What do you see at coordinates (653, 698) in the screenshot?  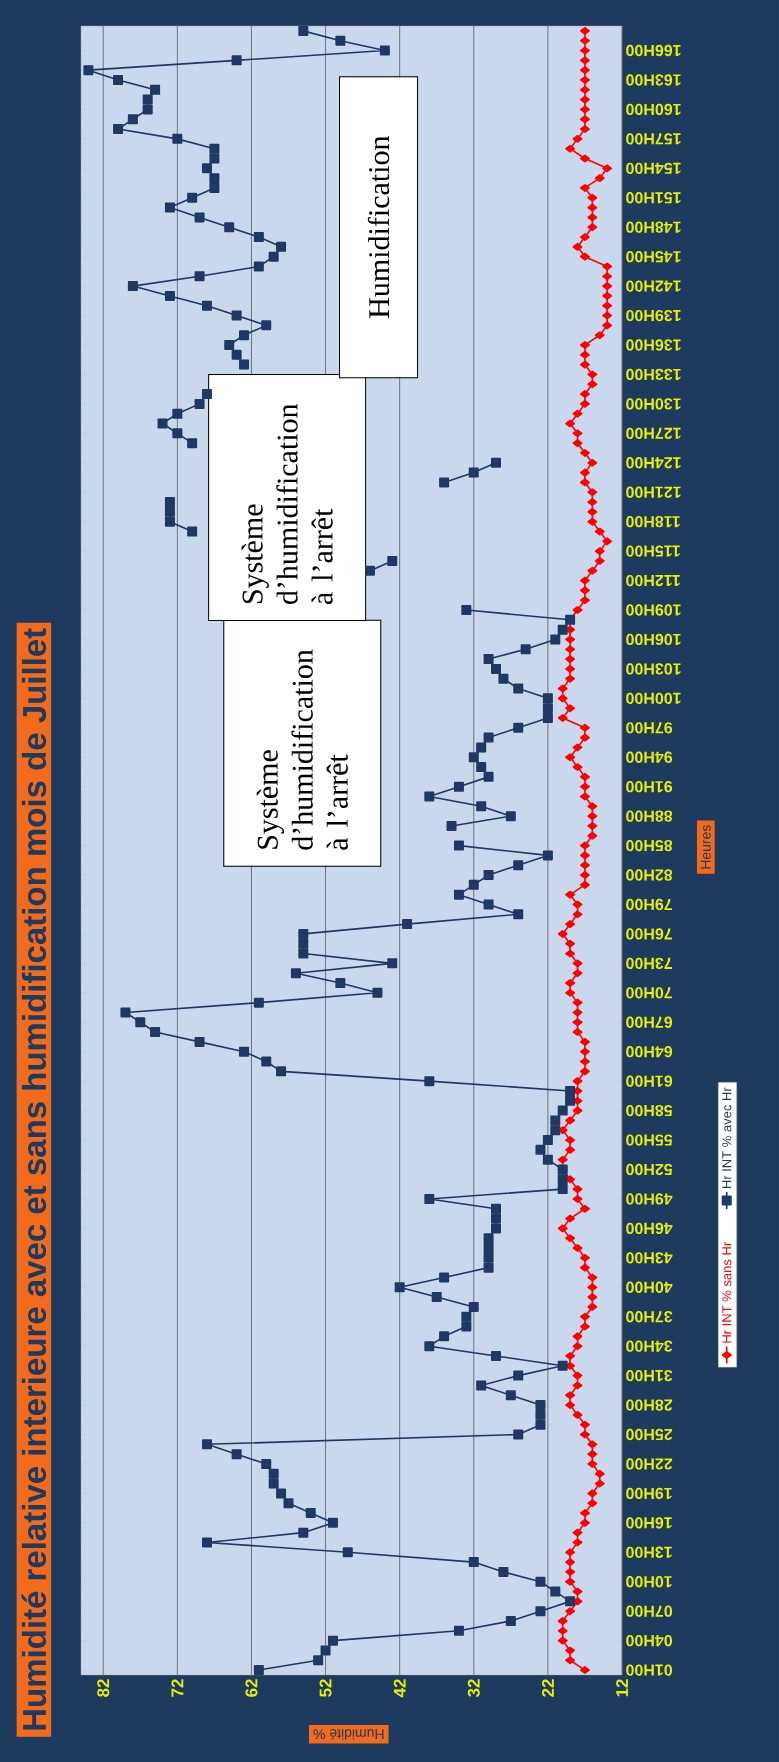 I see `y-tick-label: 100H00` at bounding box center [653, 698].